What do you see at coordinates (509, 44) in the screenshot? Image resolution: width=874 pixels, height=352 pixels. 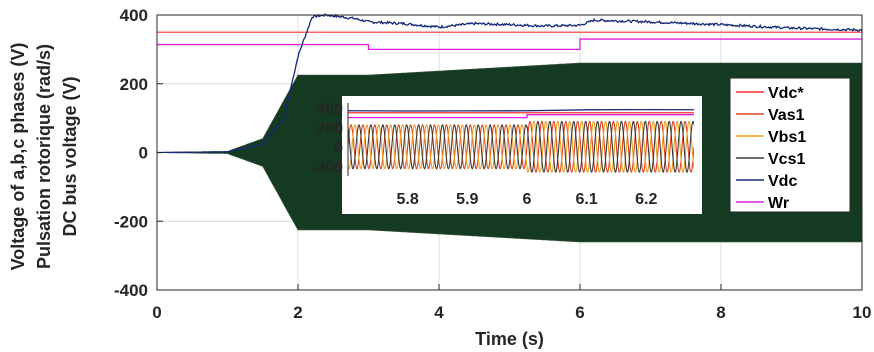 I see `series-wr` at bounding box center [509, 44].